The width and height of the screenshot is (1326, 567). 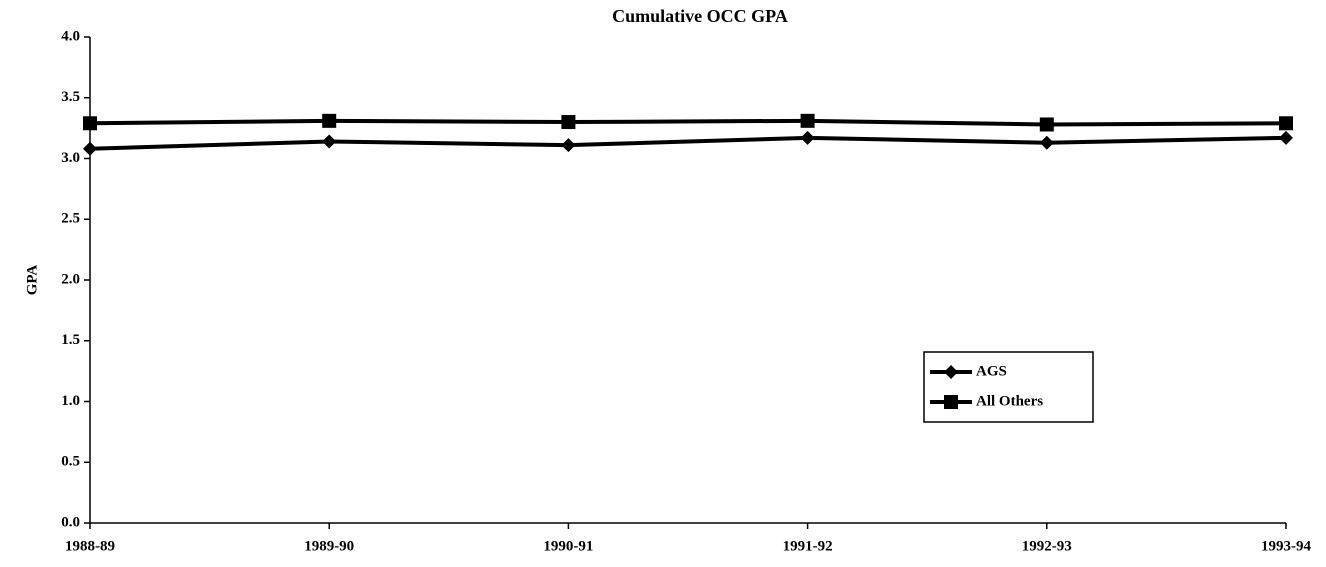 What do you see at coordinates (32, 280) in the screenshot?
I see `y-axis-label: GPA` at bounding box center [32, 280].